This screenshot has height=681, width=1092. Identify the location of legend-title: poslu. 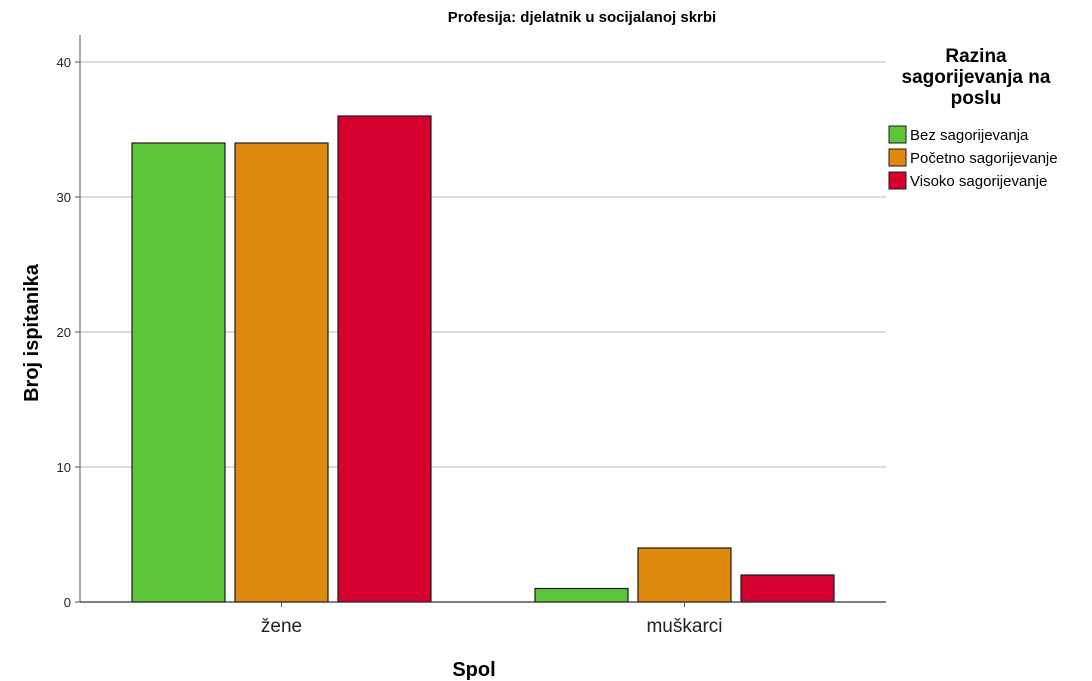
(976, 98).